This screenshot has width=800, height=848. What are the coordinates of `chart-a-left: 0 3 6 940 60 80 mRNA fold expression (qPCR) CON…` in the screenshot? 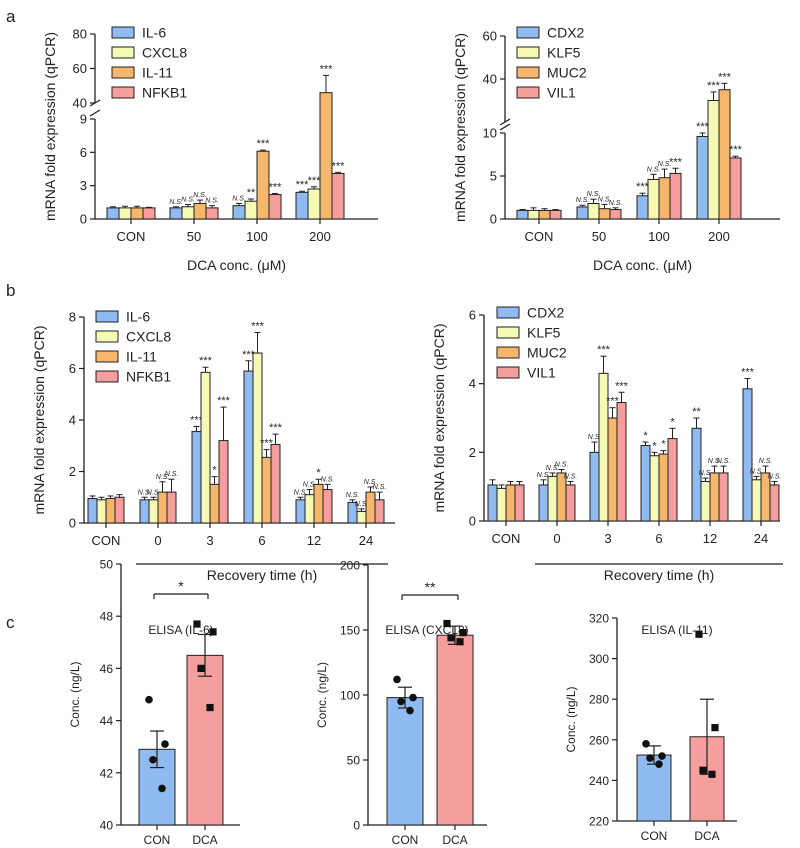 It's located at (210, 149).